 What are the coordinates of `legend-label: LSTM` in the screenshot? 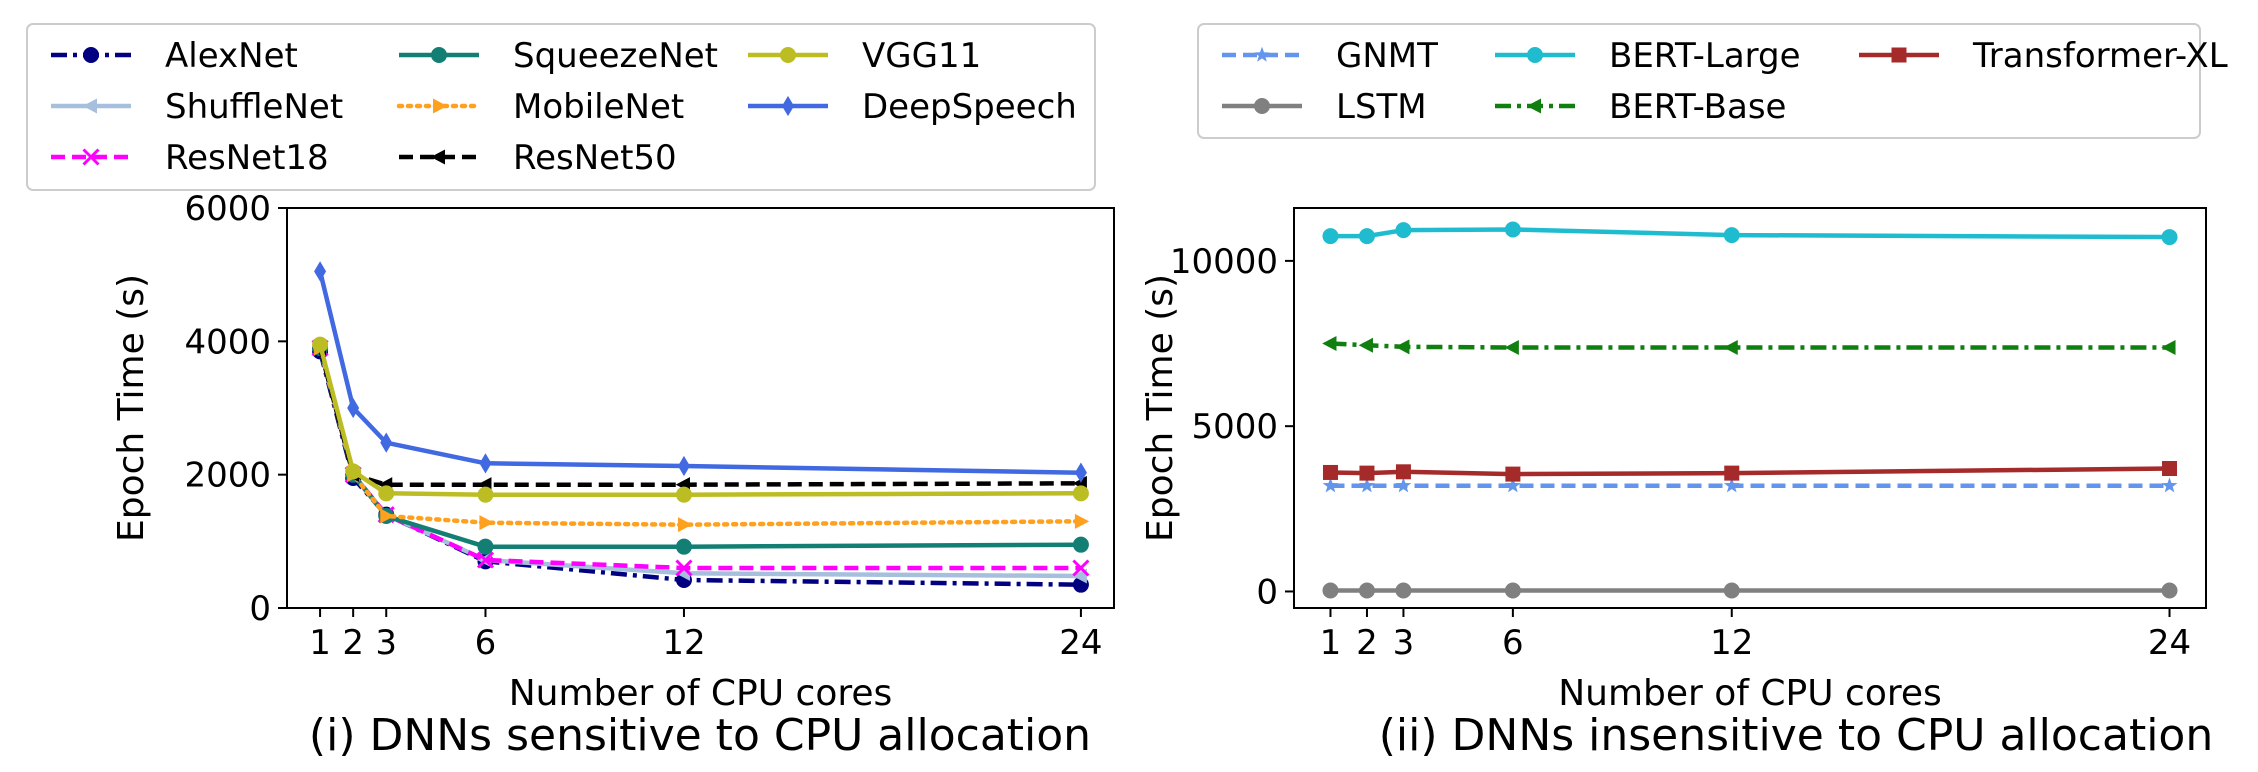 It's located at (1381, 107).